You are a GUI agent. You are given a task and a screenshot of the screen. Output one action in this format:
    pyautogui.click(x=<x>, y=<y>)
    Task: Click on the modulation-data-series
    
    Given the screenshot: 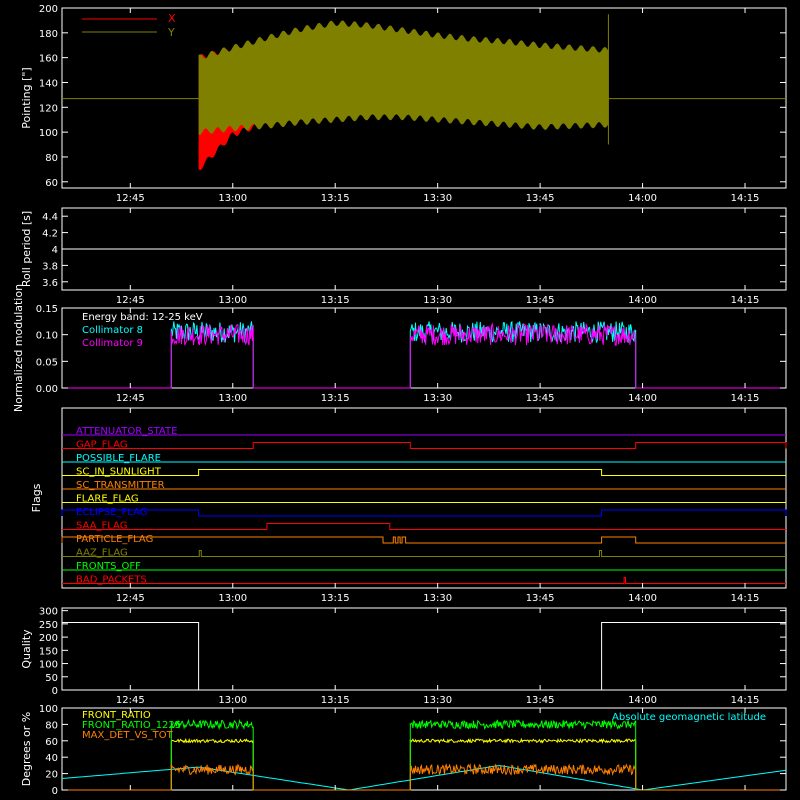 What is the action you would take?
    pyautogui.click(x=424, y=354)
    